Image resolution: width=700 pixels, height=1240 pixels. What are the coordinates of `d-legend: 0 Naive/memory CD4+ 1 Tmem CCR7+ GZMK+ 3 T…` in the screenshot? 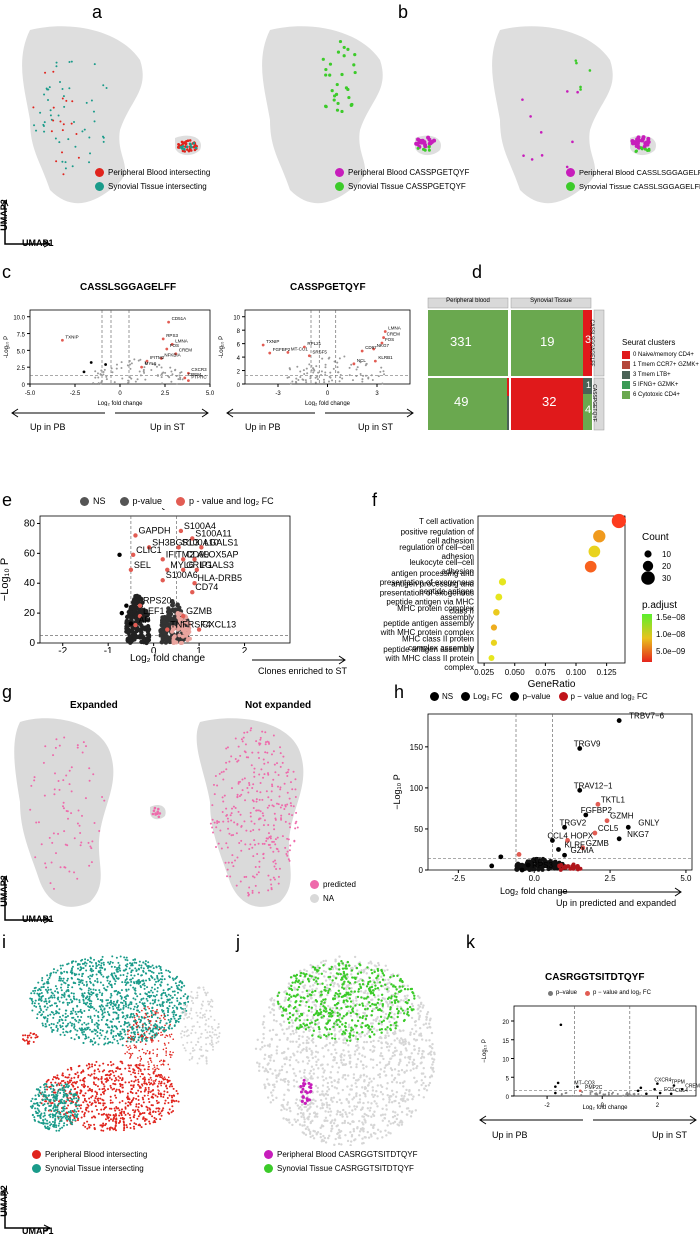 It's located at (660, 375).